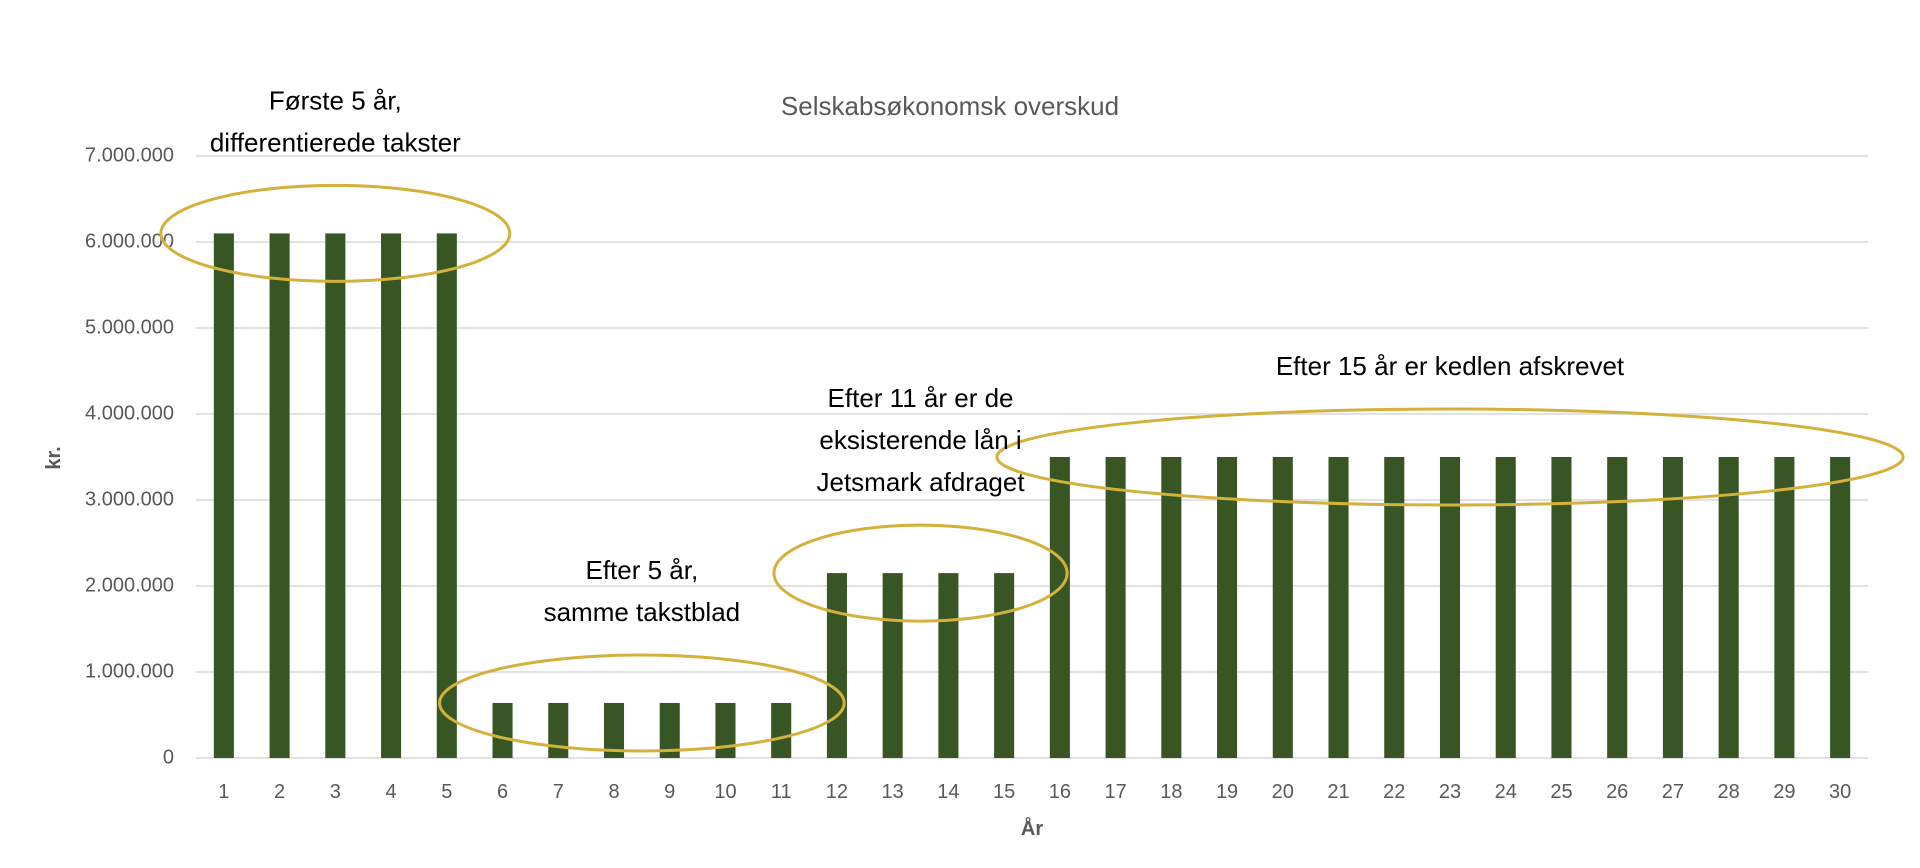 This screenshot has height=868, width=1920. I want to click on y-tick-label: 5.000.000, so click(129, 327).